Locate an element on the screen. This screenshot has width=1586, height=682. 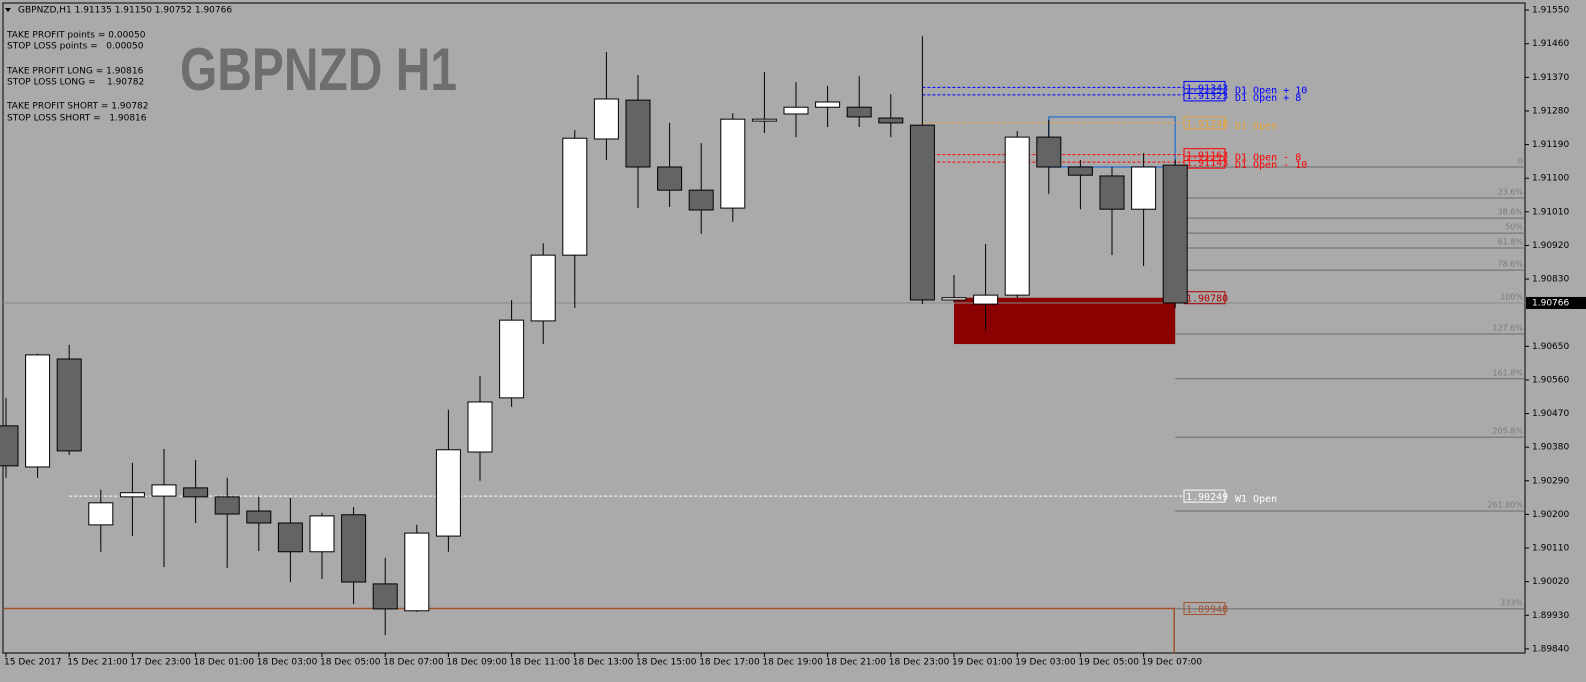
y-tick-label: 1.90920 is located at coordinates (1550, 246).